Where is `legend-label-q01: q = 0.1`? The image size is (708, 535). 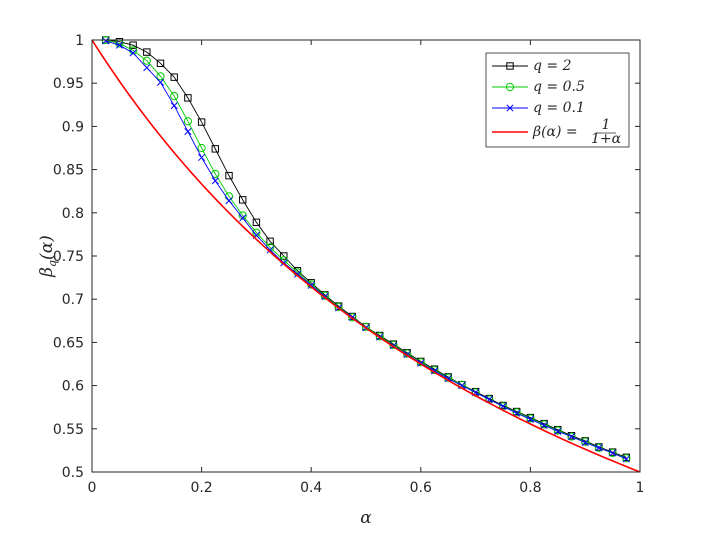
legend-label-q01: q = 0.1 is located at coordinates (559, 108).